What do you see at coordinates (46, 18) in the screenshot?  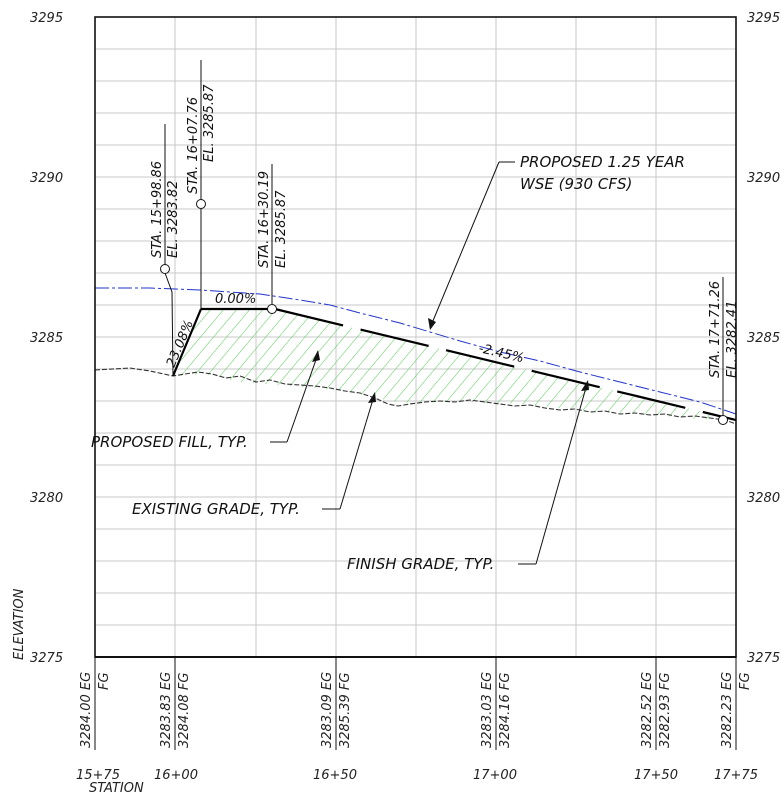 I see `y-tick-left-3295: 3295` at bounding box center [46, 18].